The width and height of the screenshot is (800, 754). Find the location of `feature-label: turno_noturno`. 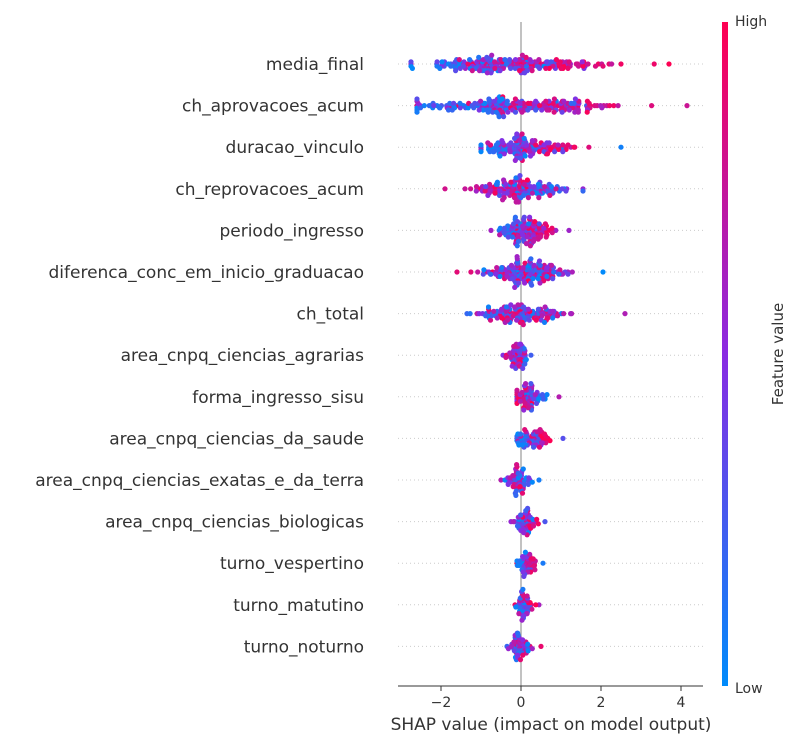

feature-label: turno_noturno is located at coordinates (304, 647).